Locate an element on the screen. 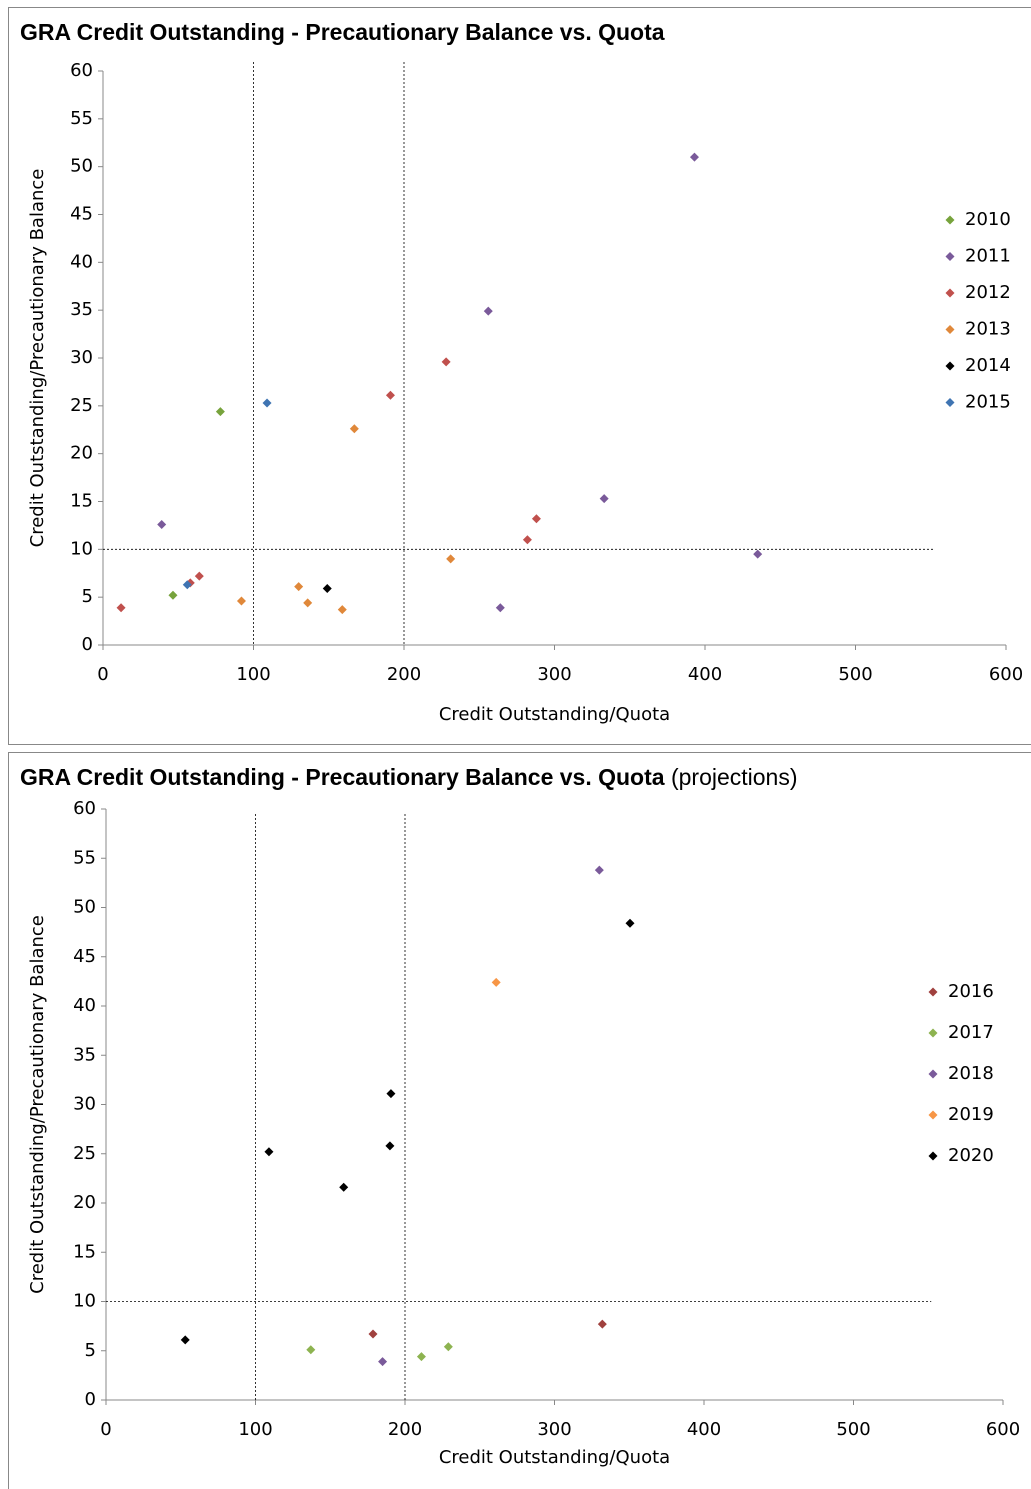 The width and height of the screenshot is (1031, 1489). legend-label: 2018 is located at coordinates (971, 1073).